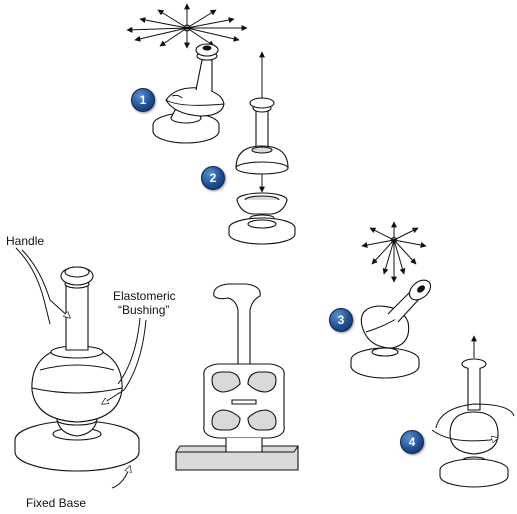  I want to click on step3-direction-star, so click(394, 252).